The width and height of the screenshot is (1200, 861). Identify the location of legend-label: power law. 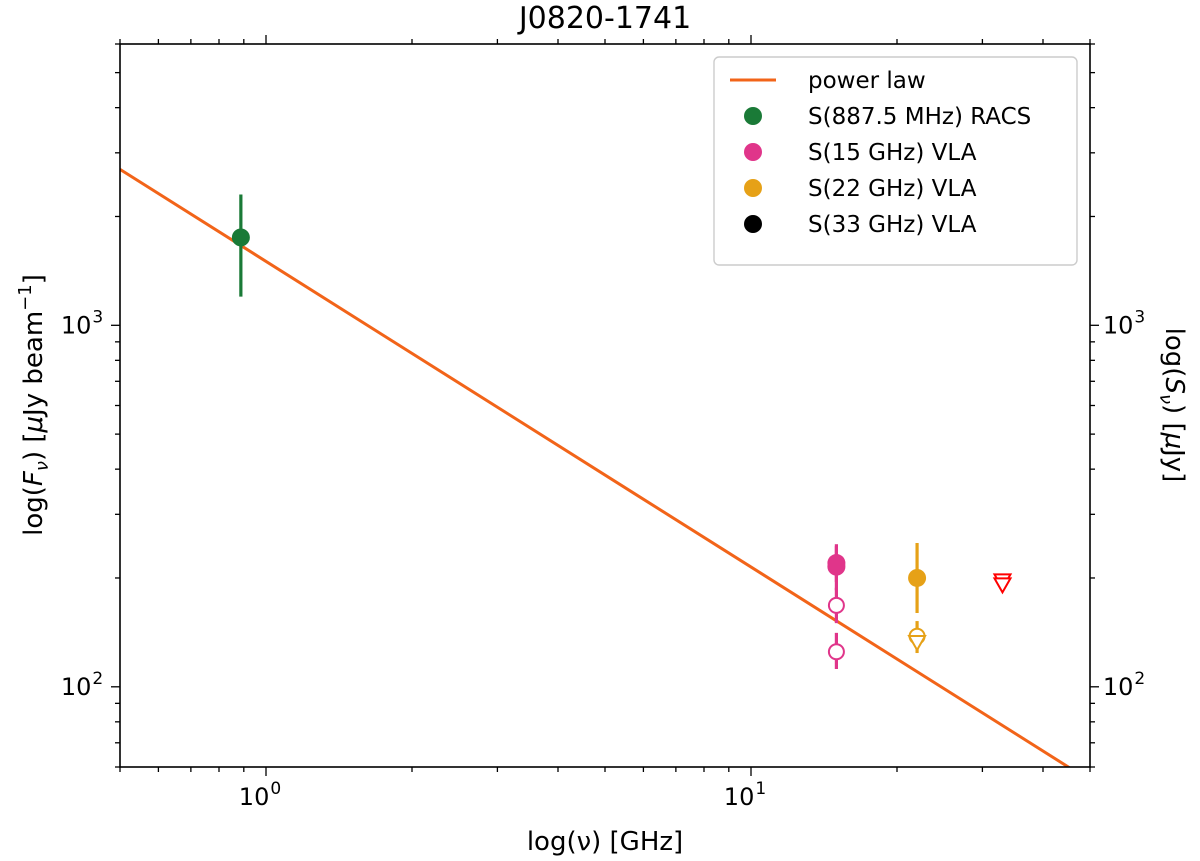
(867, 81).